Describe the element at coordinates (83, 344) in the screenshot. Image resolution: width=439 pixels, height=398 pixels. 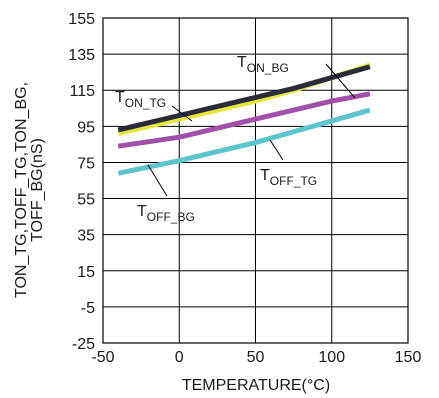
I see `y-tick-label: -25` at that location.